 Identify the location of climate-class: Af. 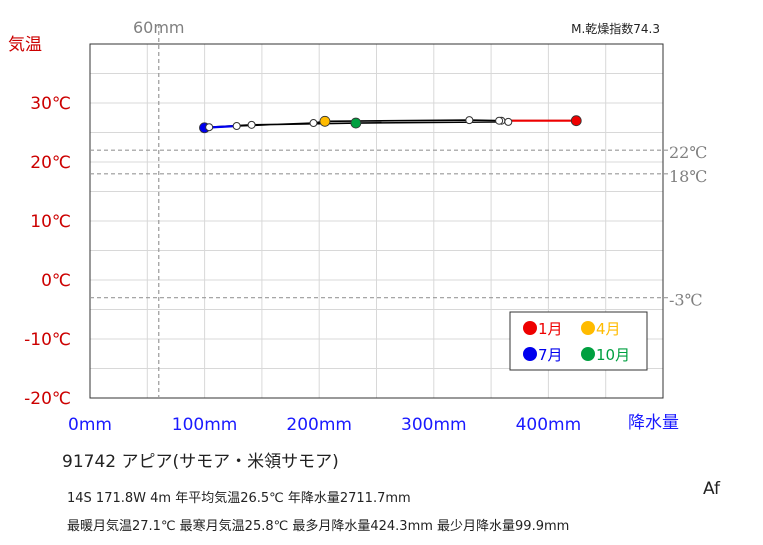
(712, 489).